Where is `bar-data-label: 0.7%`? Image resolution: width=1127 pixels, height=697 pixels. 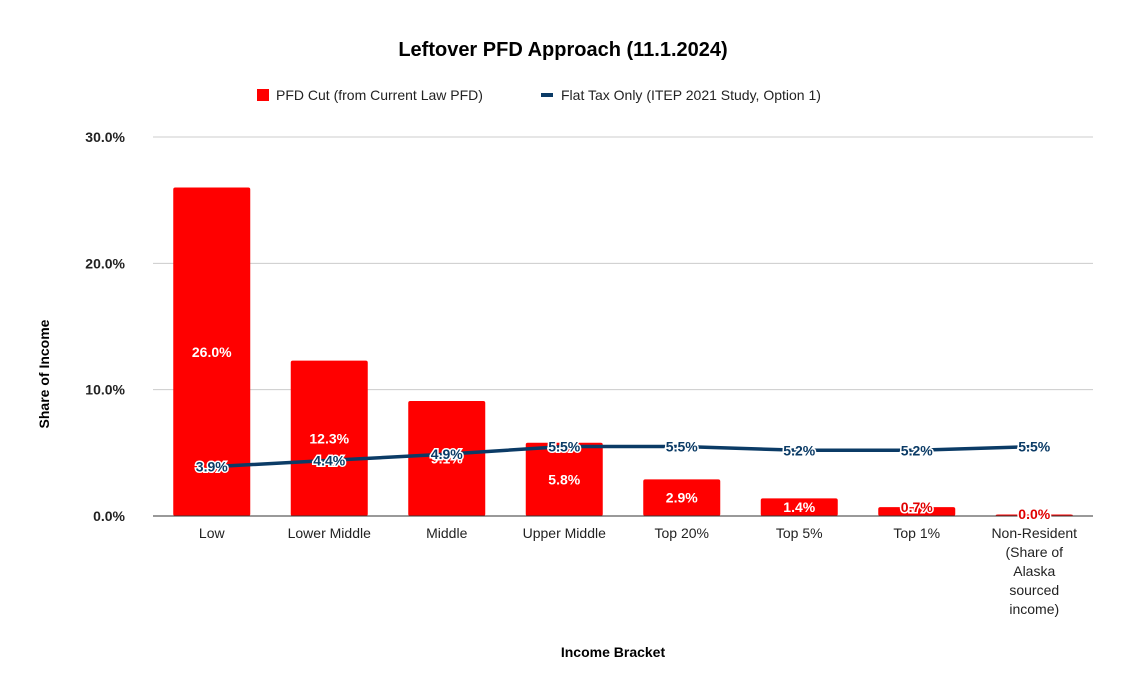 bar-data-label: 0.7% is located at coordinates (917, 507).